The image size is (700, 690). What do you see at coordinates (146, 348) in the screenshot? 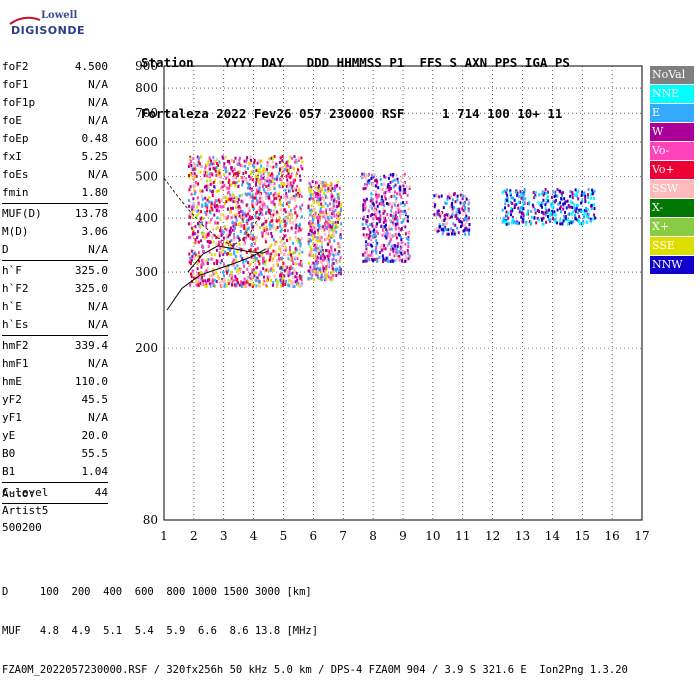
I see `y-tick-label: 200` at bounding box center [146, 348].